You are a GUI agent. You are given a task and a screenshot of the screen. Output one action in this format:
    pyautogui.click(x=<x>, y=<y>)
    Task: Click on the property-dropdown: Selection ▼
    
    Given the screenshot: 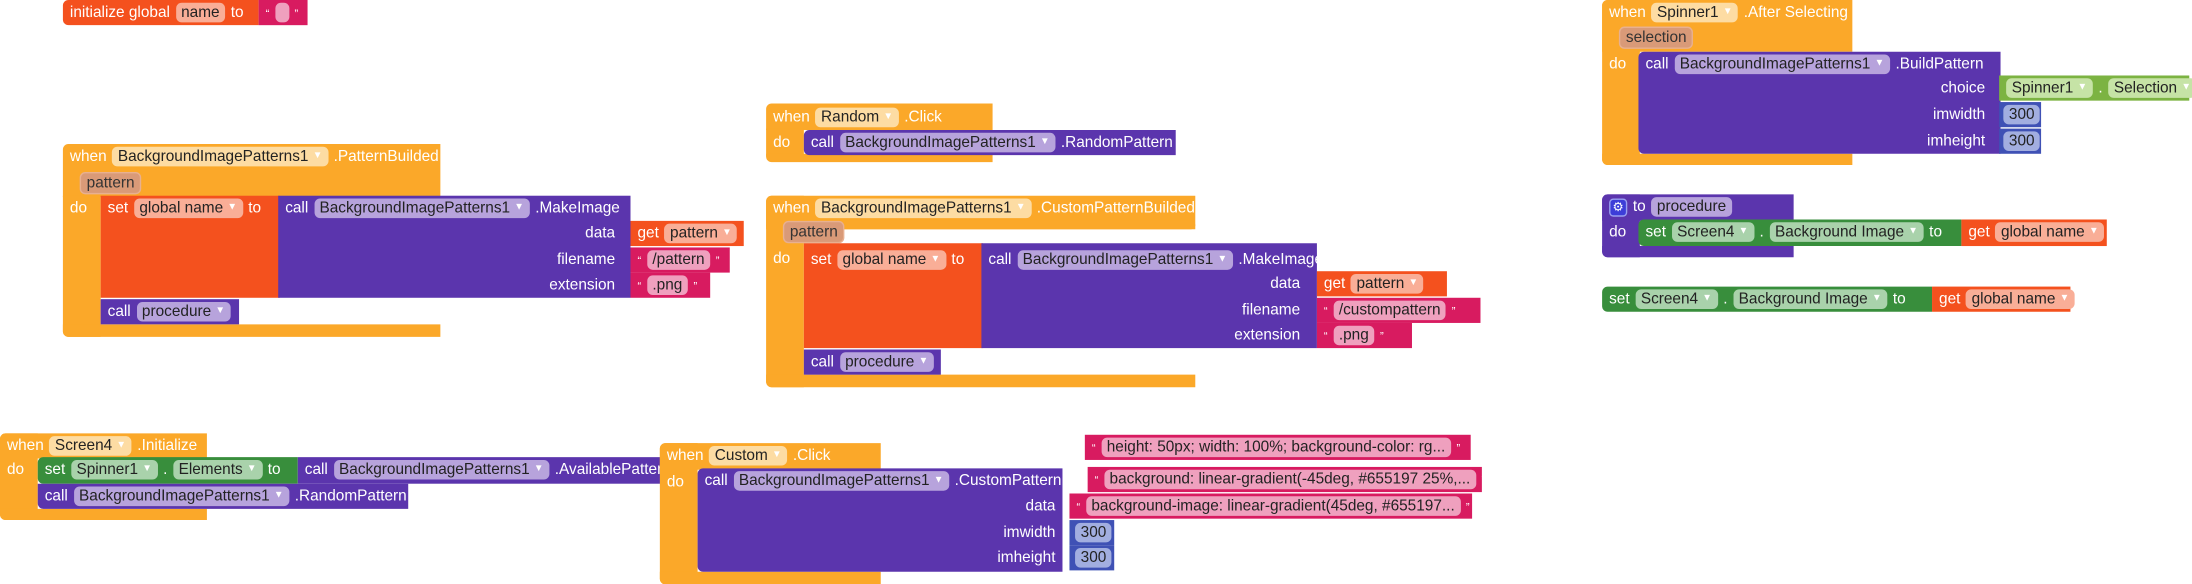 What is the action you would take?
    pyautogui.click(x=2150, y=88)
    